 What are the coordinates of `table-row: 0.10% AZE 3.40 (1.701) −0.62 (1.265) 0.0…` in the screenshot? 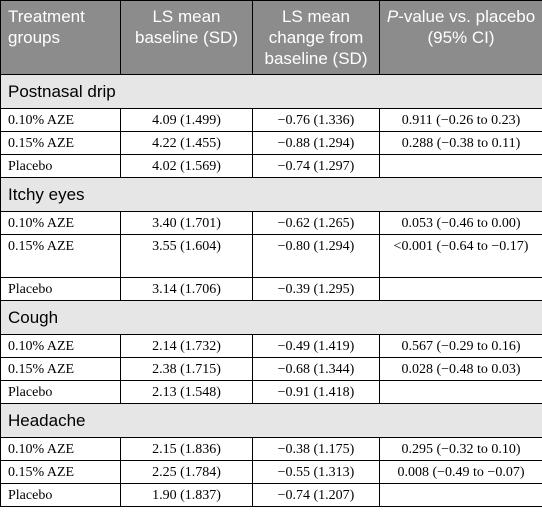 It's located at (271, 223).